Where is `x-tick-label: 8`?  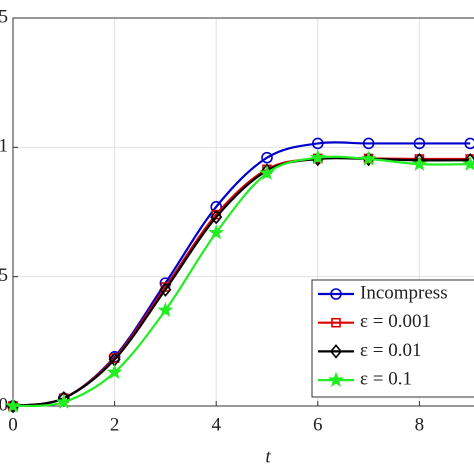
x-tick-label: 8 is located at coordinates (420, 424).